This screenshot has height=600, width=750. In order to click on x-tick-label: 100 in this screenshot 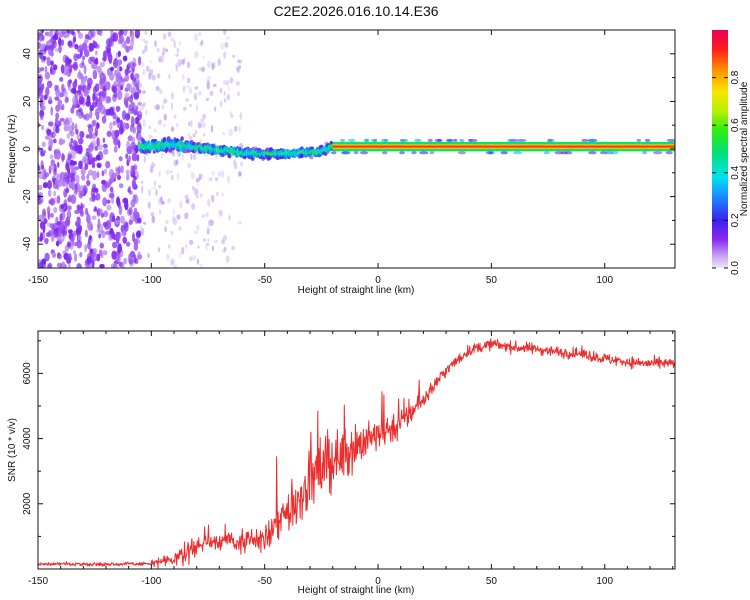, I will do `click(604, 280)`.